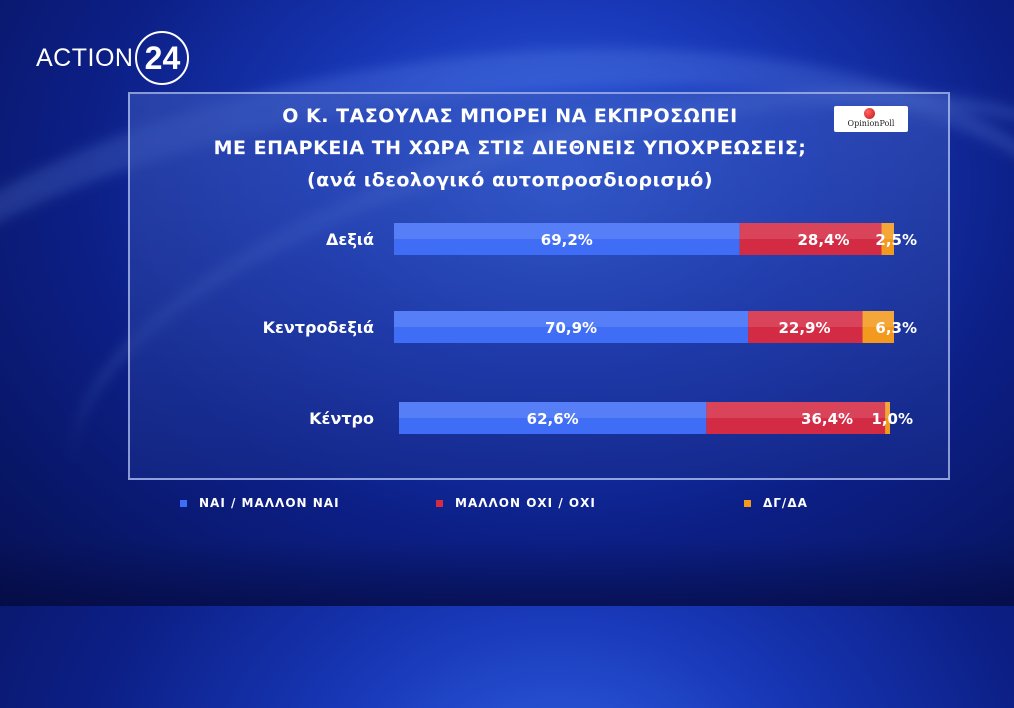  Describe the element at coordinates (892, 419) in the screenshot. I see `data-label-dk: 1,0%` at that location.